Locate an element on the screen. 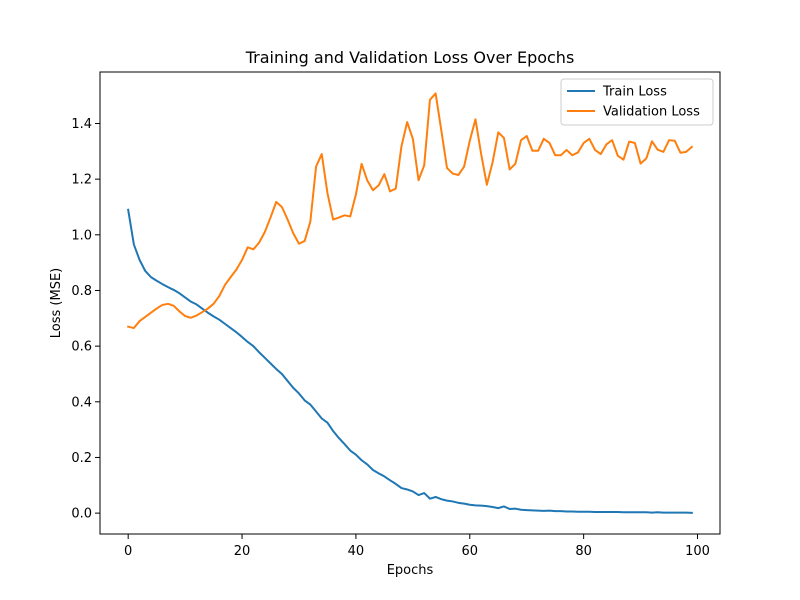  legend: Train Loss Validation Loss is located at coordinates (637, 102).